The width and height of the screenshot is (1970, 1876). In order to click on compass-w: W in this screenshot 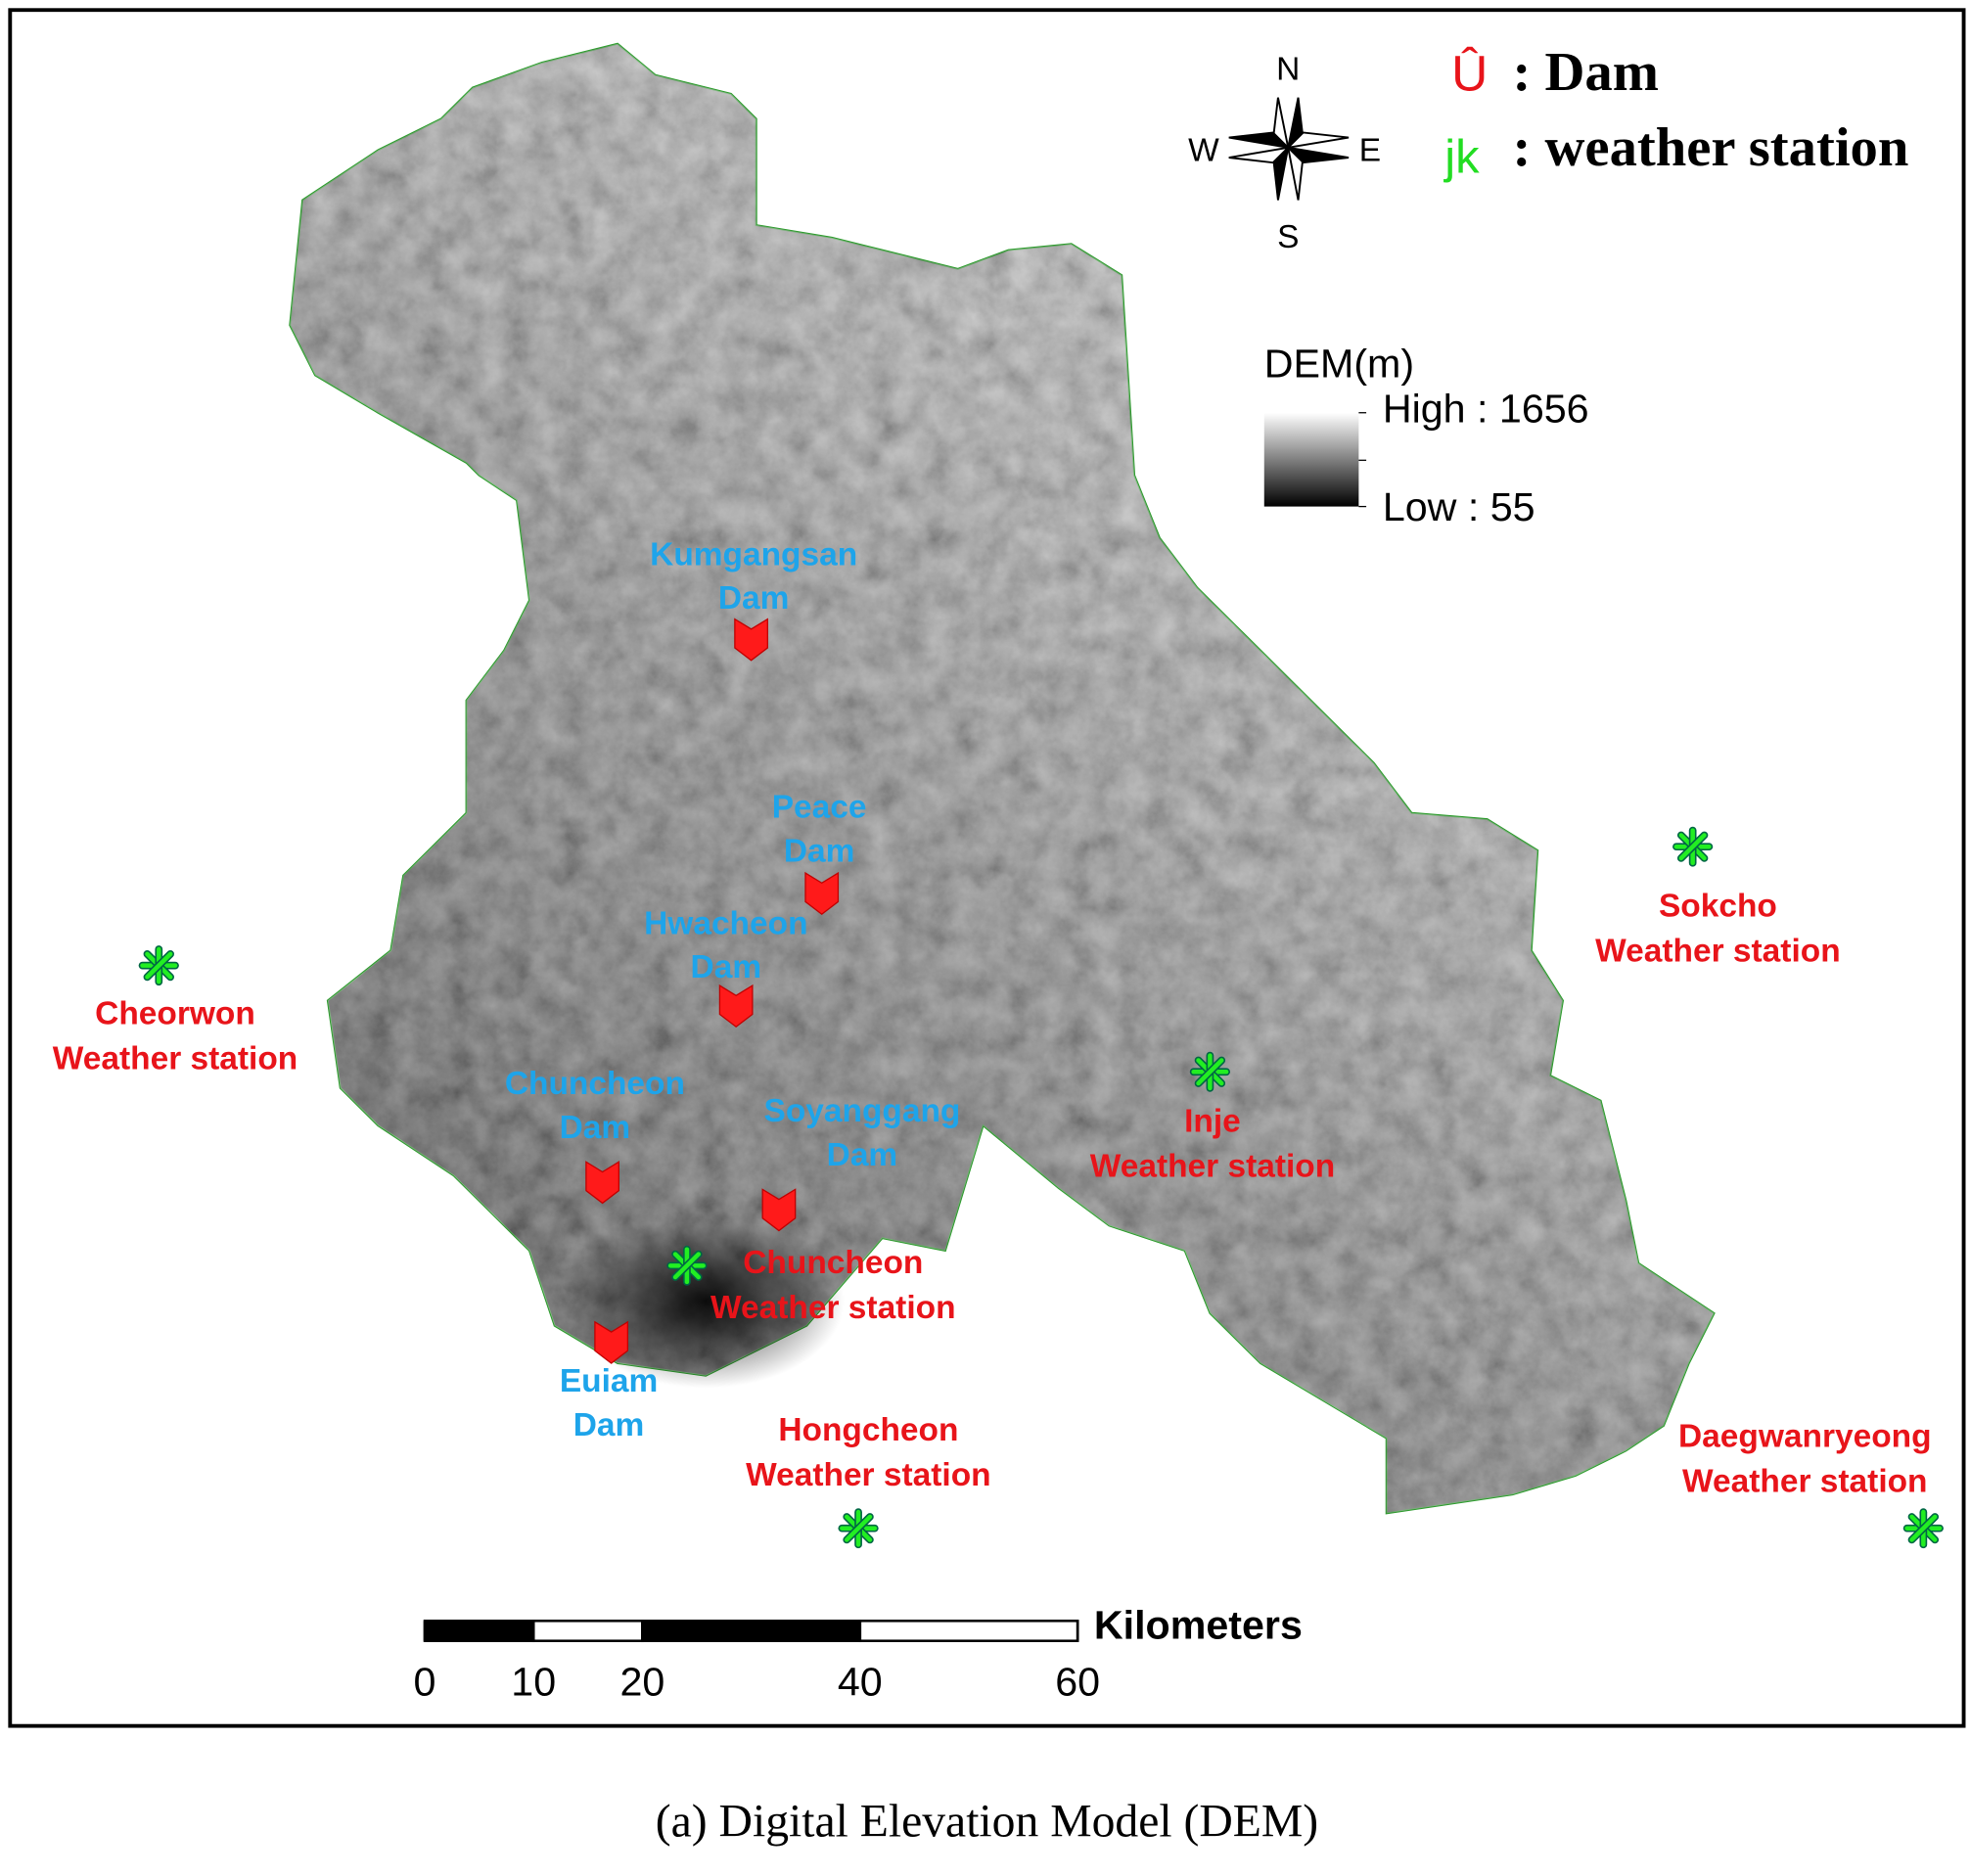, I will do `click(1203, 151)`.